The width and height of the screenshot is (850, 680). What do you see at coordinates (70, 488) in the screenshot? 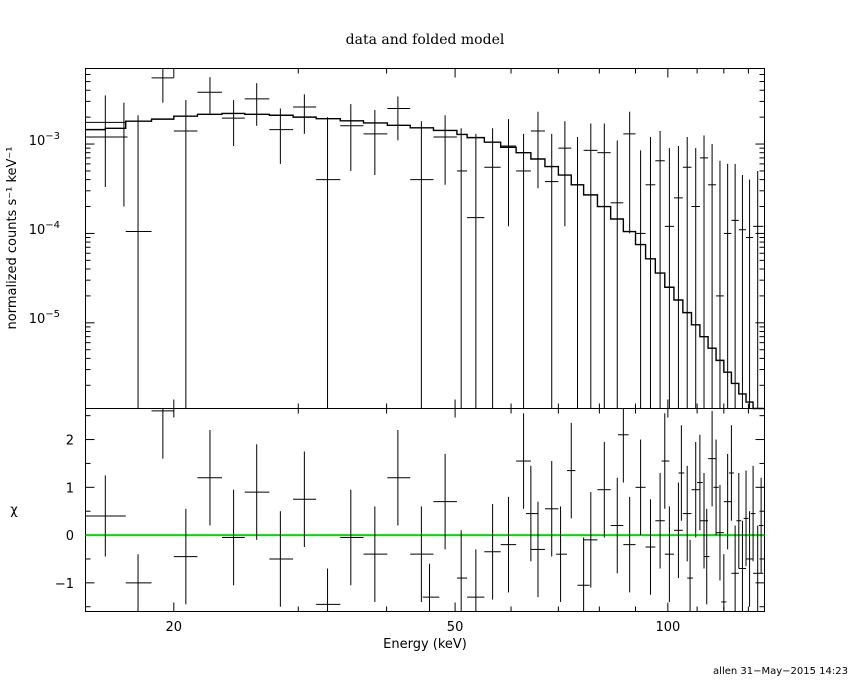
I see `y-tick-label: 1` at bounding box center [70, 488].